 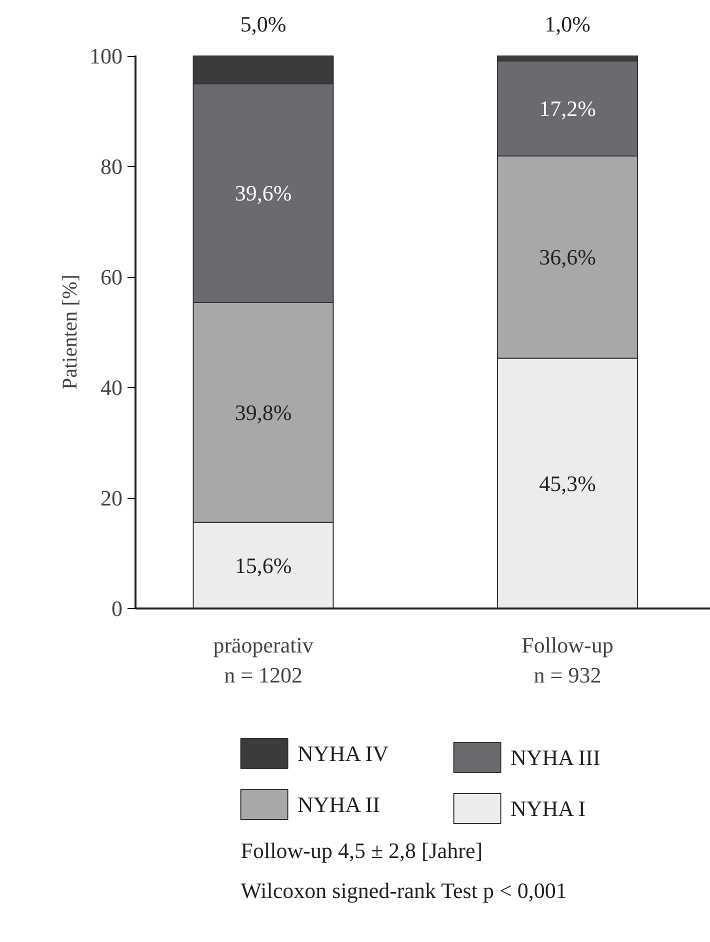 I want to click on legend-label: NYHA I, so click(x=548, y=808).